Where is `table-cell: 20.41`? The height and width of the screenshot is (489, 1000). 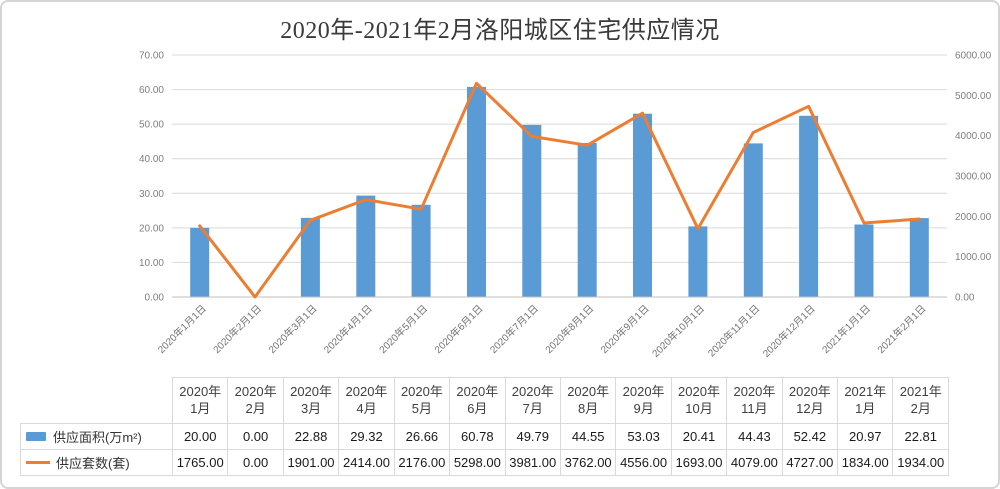 table-cell: 20.41 is located at coordinates (699, 436).